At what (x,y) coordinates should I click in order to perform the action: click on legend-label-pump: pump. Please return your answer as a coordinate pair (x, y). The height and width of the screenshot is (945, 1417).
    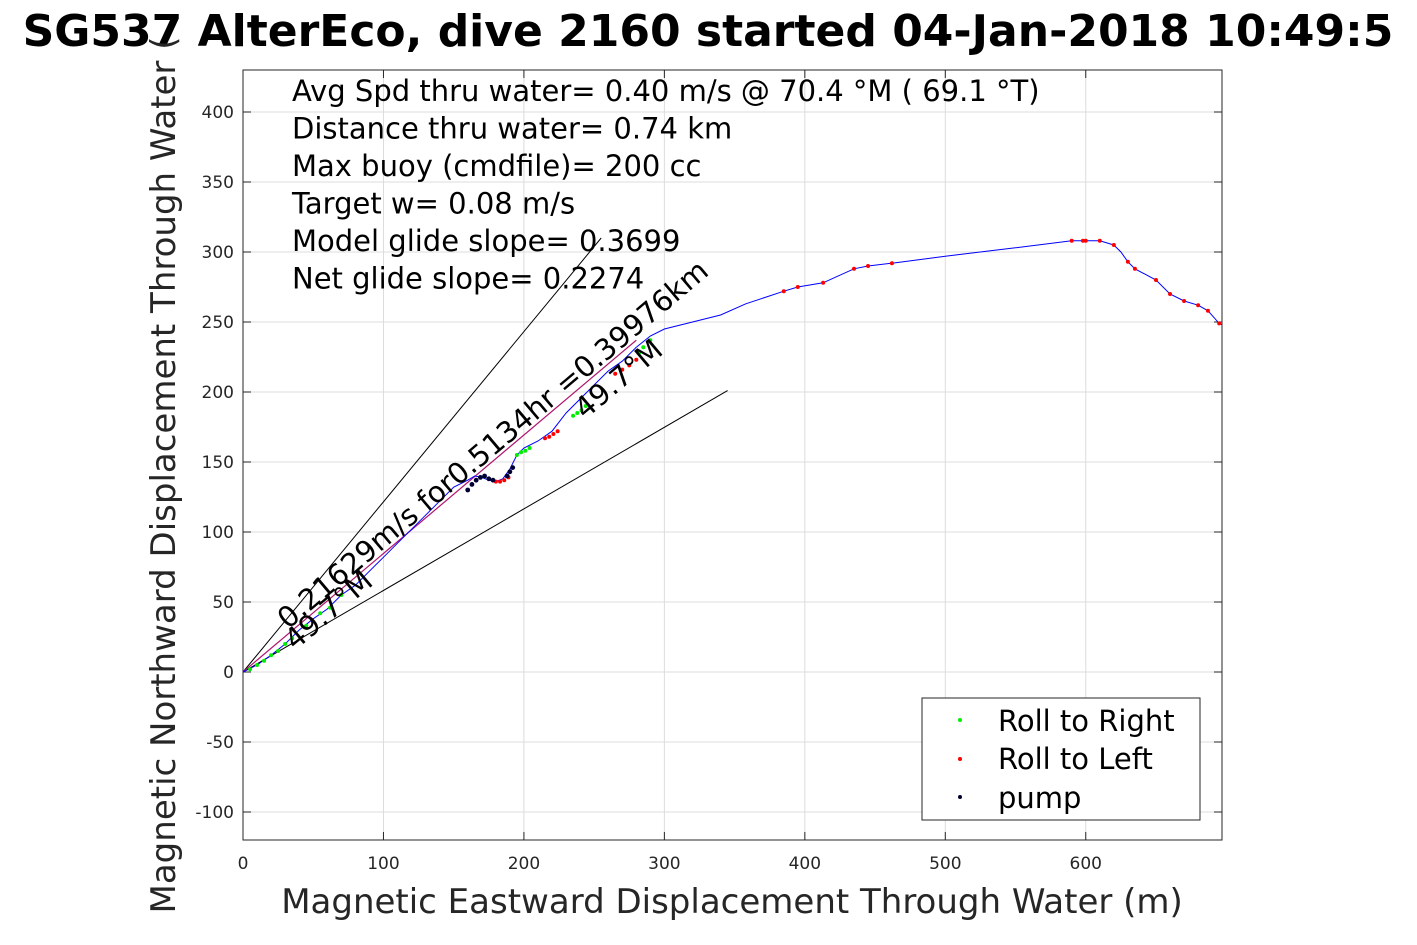
    Looking at the image, I should click on (1039, 798).